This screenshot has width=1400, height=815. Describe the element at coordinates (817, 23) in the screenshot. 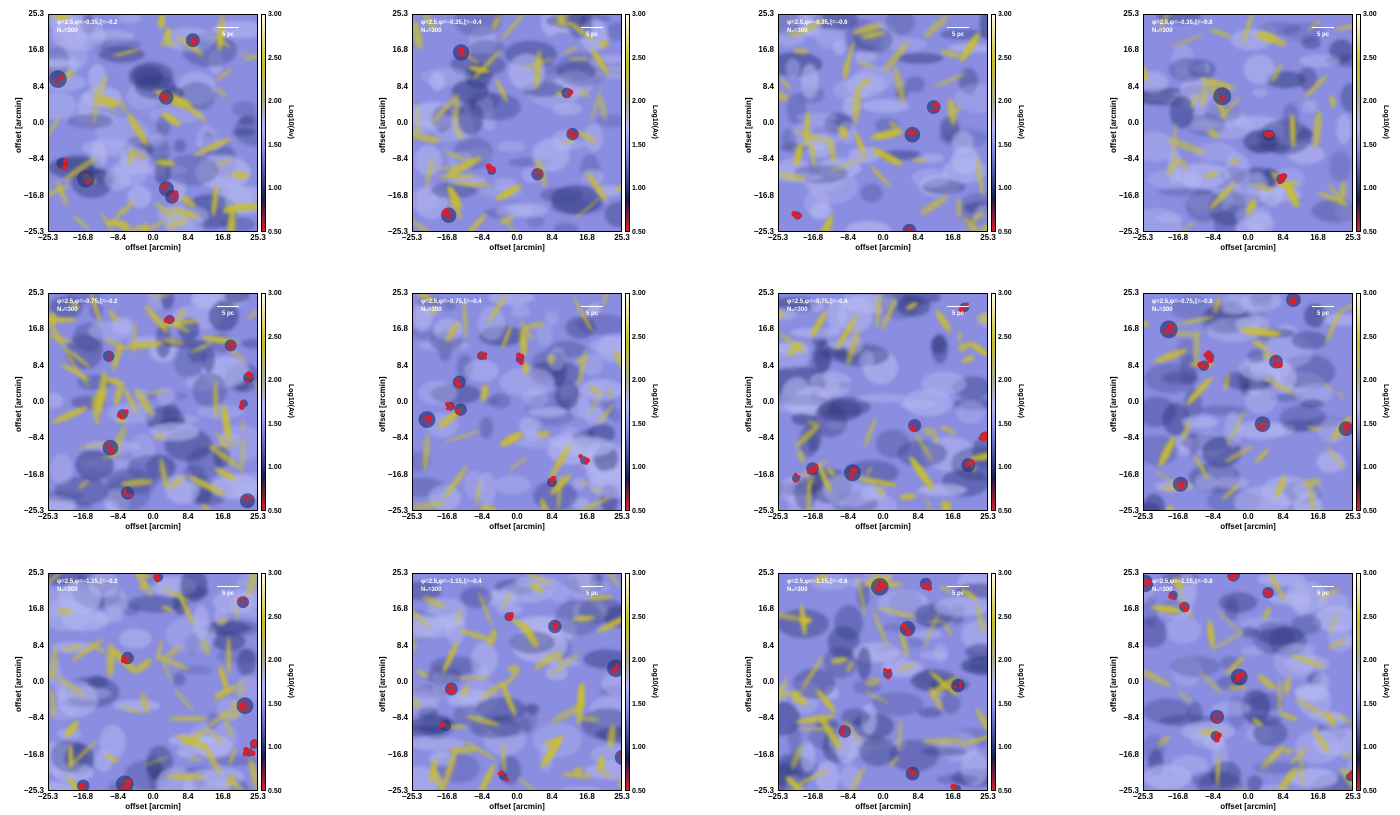

I see `panel-params-label: φ=2.5,φ=−0.35,ξ=−0.6` at that location.